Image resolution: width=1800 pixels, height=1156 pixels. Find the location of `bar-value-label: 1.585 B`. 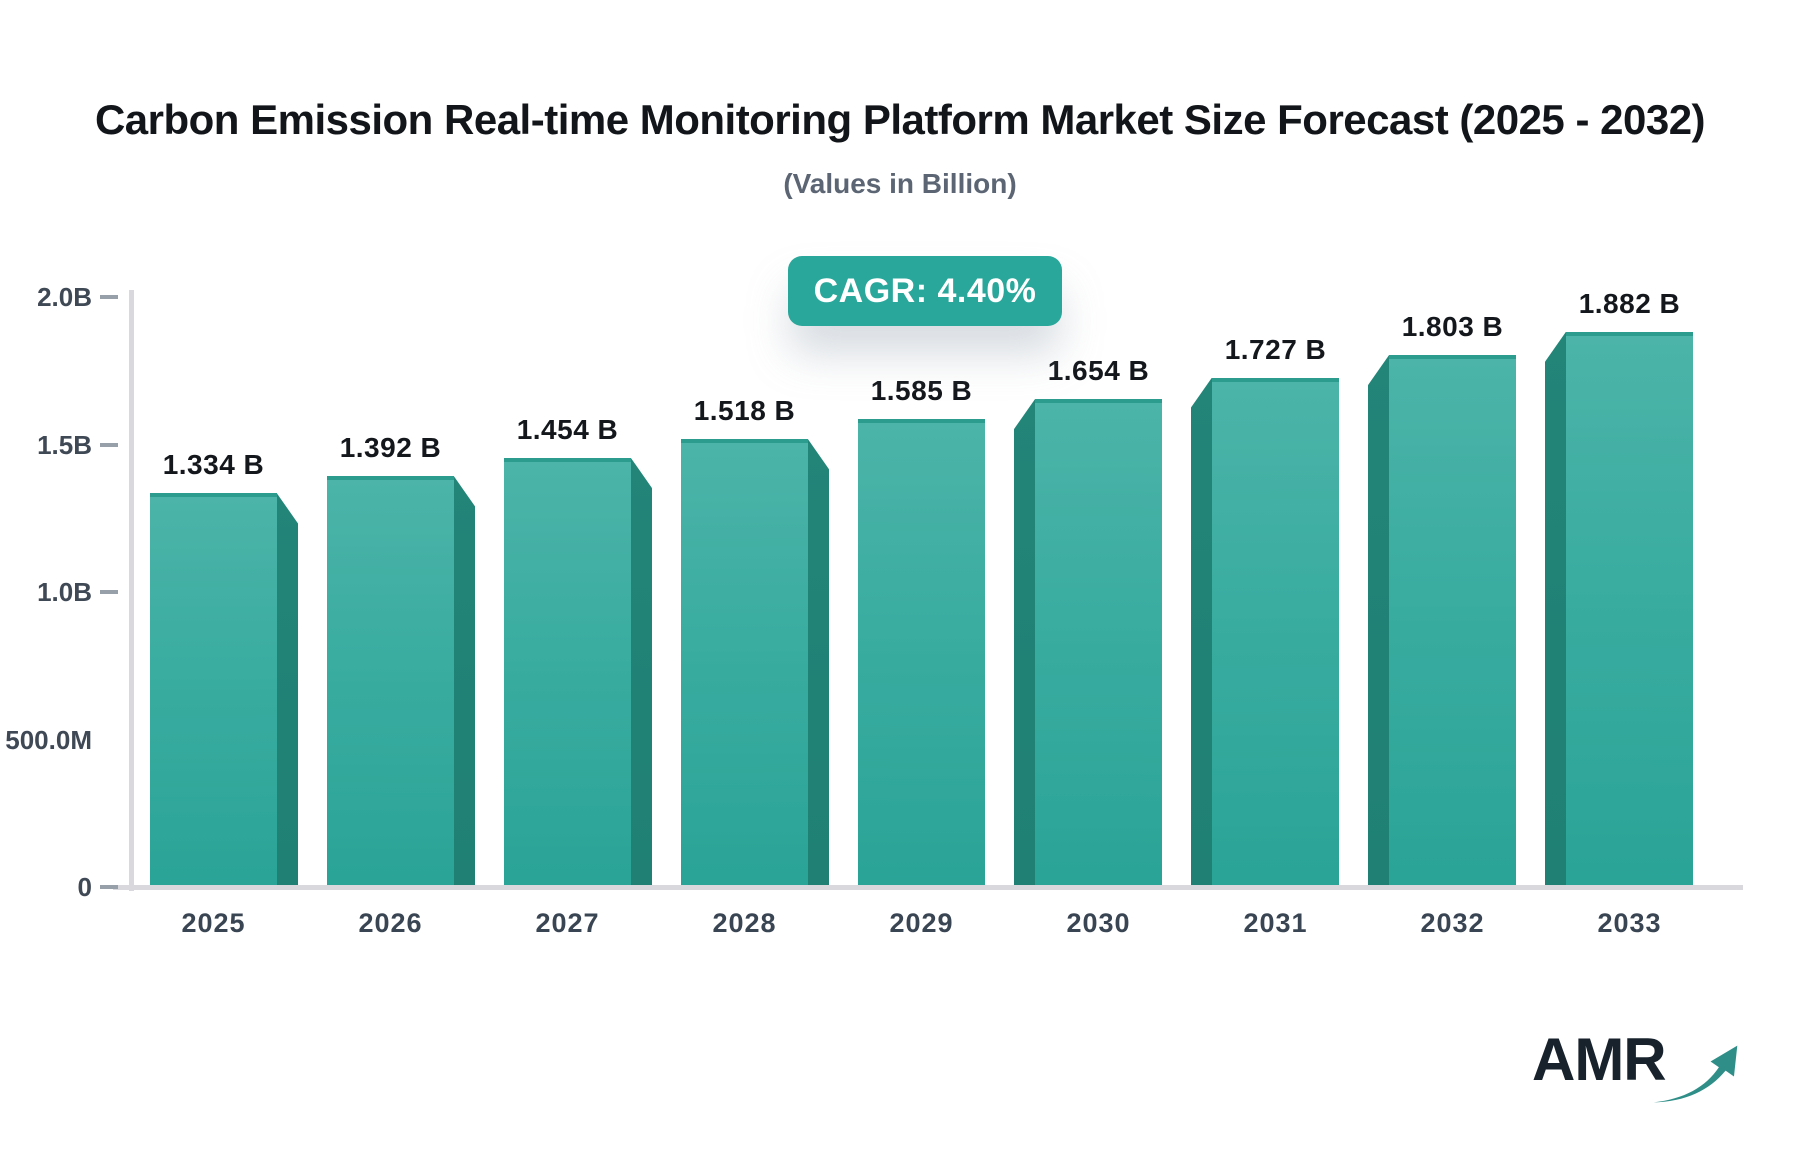

bar-value-label: 1.585 B is located at coordinates (921, 391).